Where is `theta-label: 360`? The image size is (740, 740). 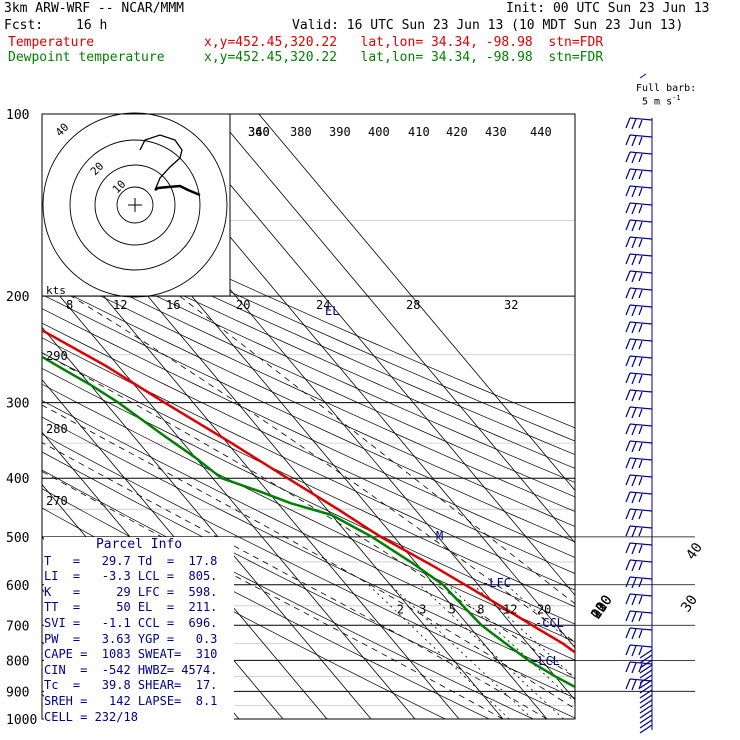 theta-label: 360 is located at coordinates (259, 132).